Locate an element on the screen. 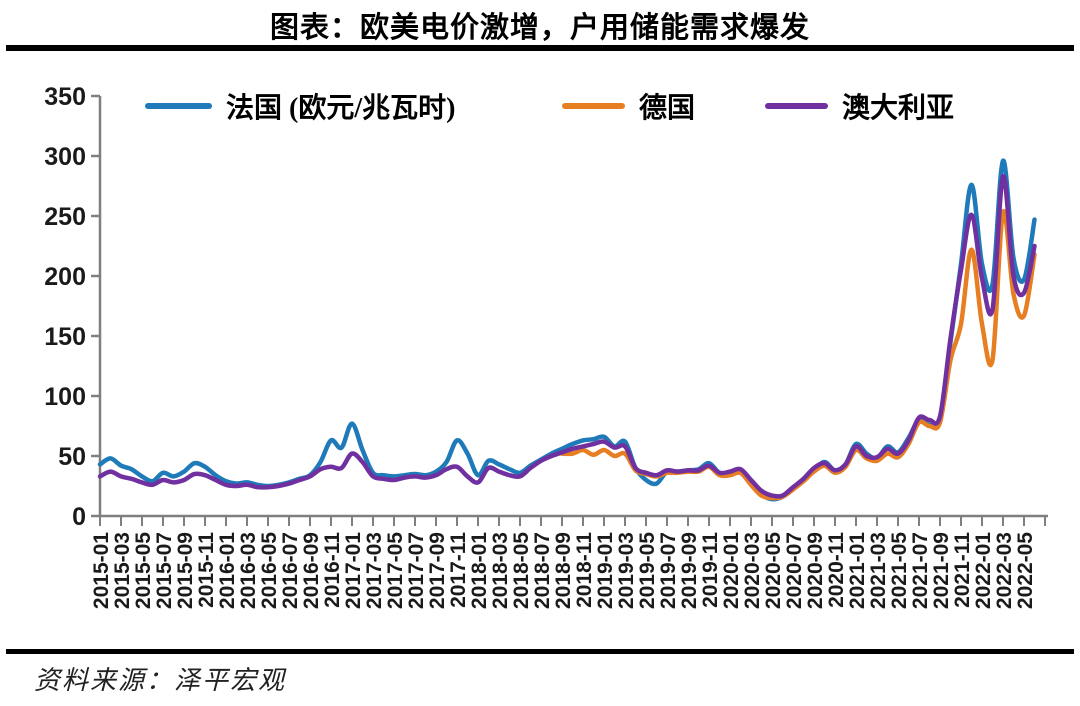 The image size is (1080, 706). svg-text: 300 is located at coordinates (65, 157).